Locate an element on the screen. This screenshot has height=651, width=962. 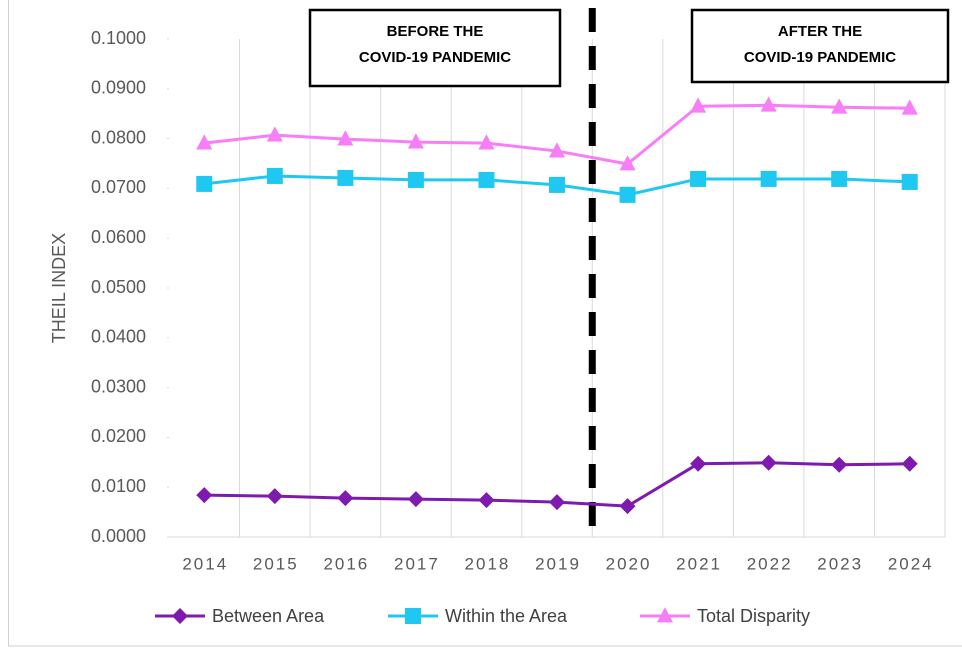
y-tick-label: 0.0300 is located at coordinates (118, 386).